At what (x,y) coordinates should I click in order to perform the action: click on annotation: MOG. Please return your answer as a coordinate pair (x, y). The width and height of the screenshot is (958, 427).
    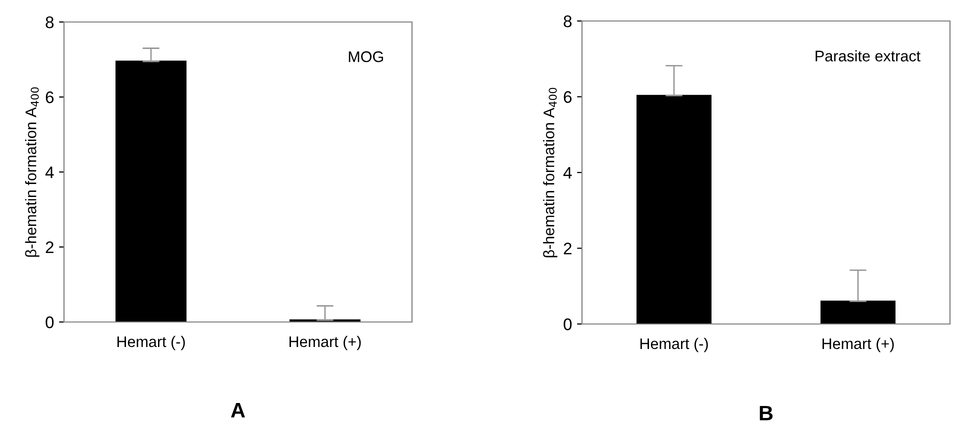
    Looking at the image, I should click on (366, 56).